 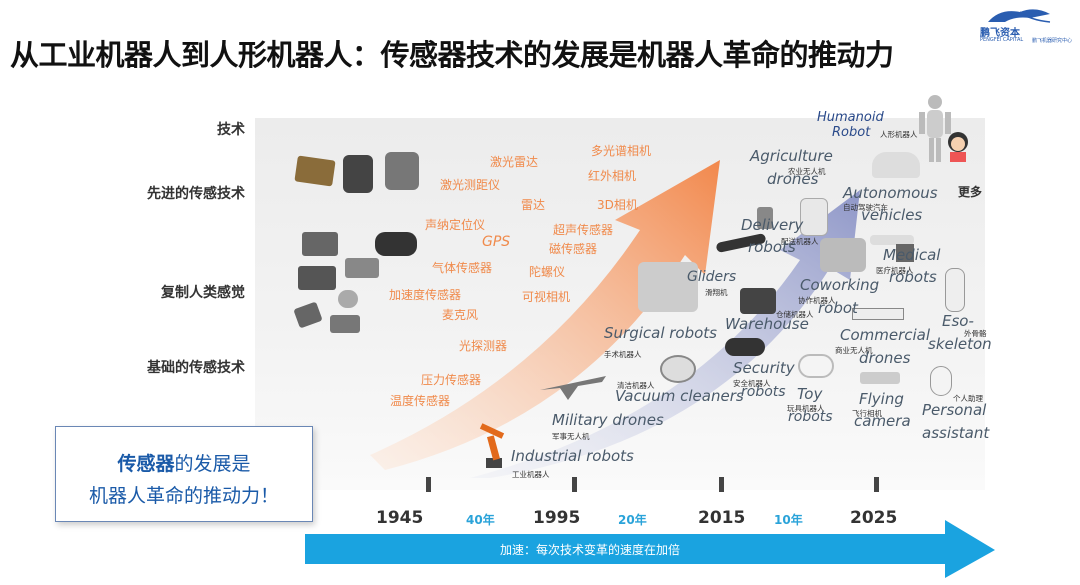 What do you see at coordinates (874, 518) in the screenshot?
I see `year-2025: 2025` at bounding box center [874, 518].